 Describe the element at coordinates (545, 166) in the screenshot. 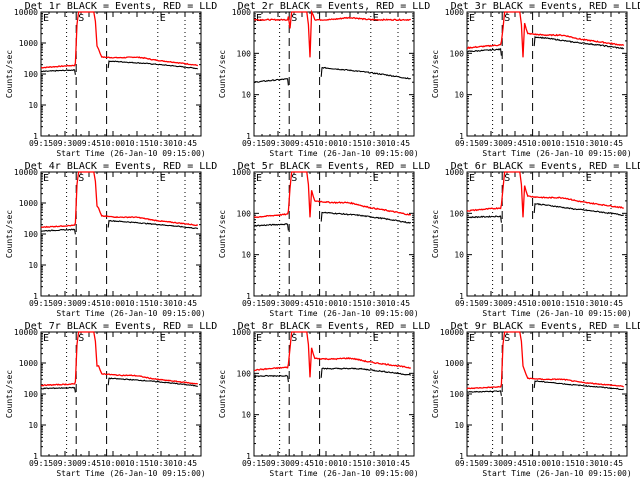

I see `panel-title: Det 6r BLACK = Events, RED = LLD` at that location.